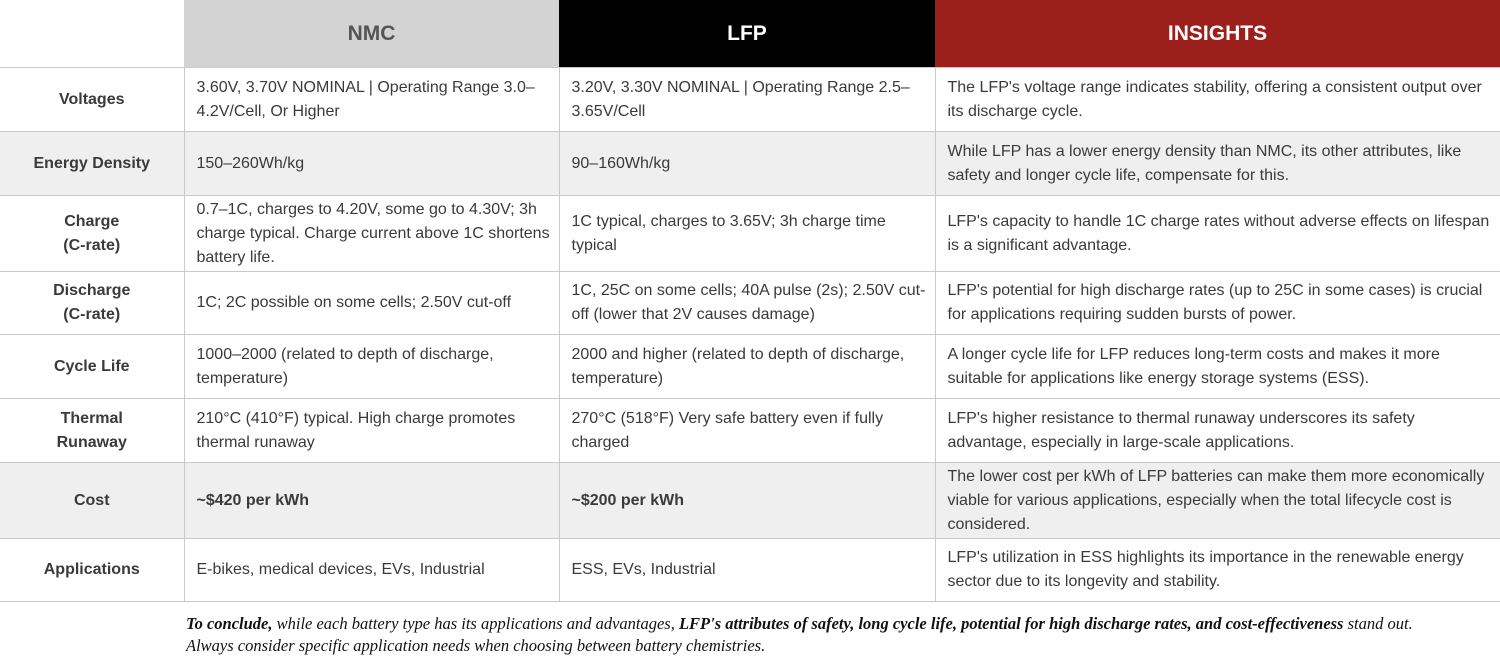 This screenshot has width=1500, height=664. Describe the element at coordinates (1378, 623) in the screenshot. I see `conclusion-part-2: stand out.` at that location.